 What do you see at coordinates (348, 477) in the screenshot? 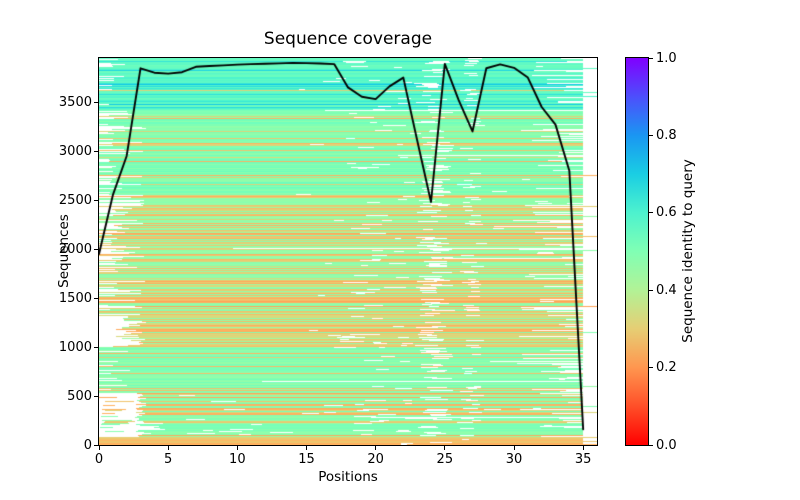
I see `x-axis-label: Positions` at bounding box center [348, 477].